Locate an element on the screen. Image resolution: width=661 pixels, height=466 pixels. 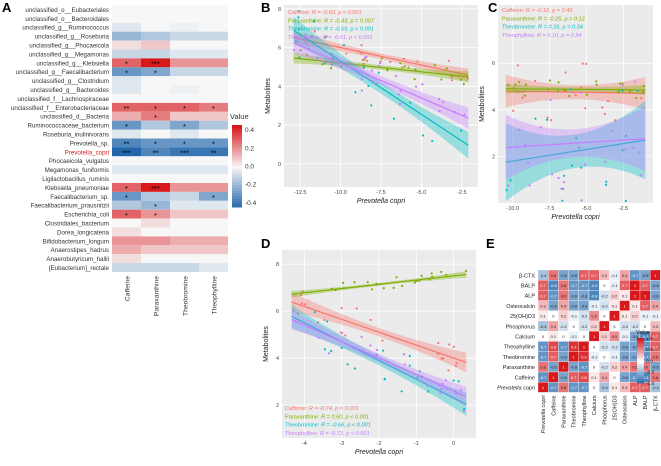
heatmap-a-row-label: Faecalibacterium_prausnitzii is located at coordinates (70, 206).